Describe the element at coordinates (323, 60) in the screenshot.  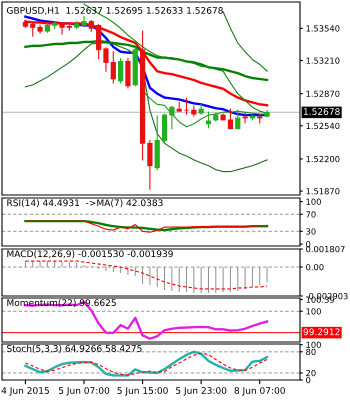
I see `y-tick-label: 1.53210` at that location.